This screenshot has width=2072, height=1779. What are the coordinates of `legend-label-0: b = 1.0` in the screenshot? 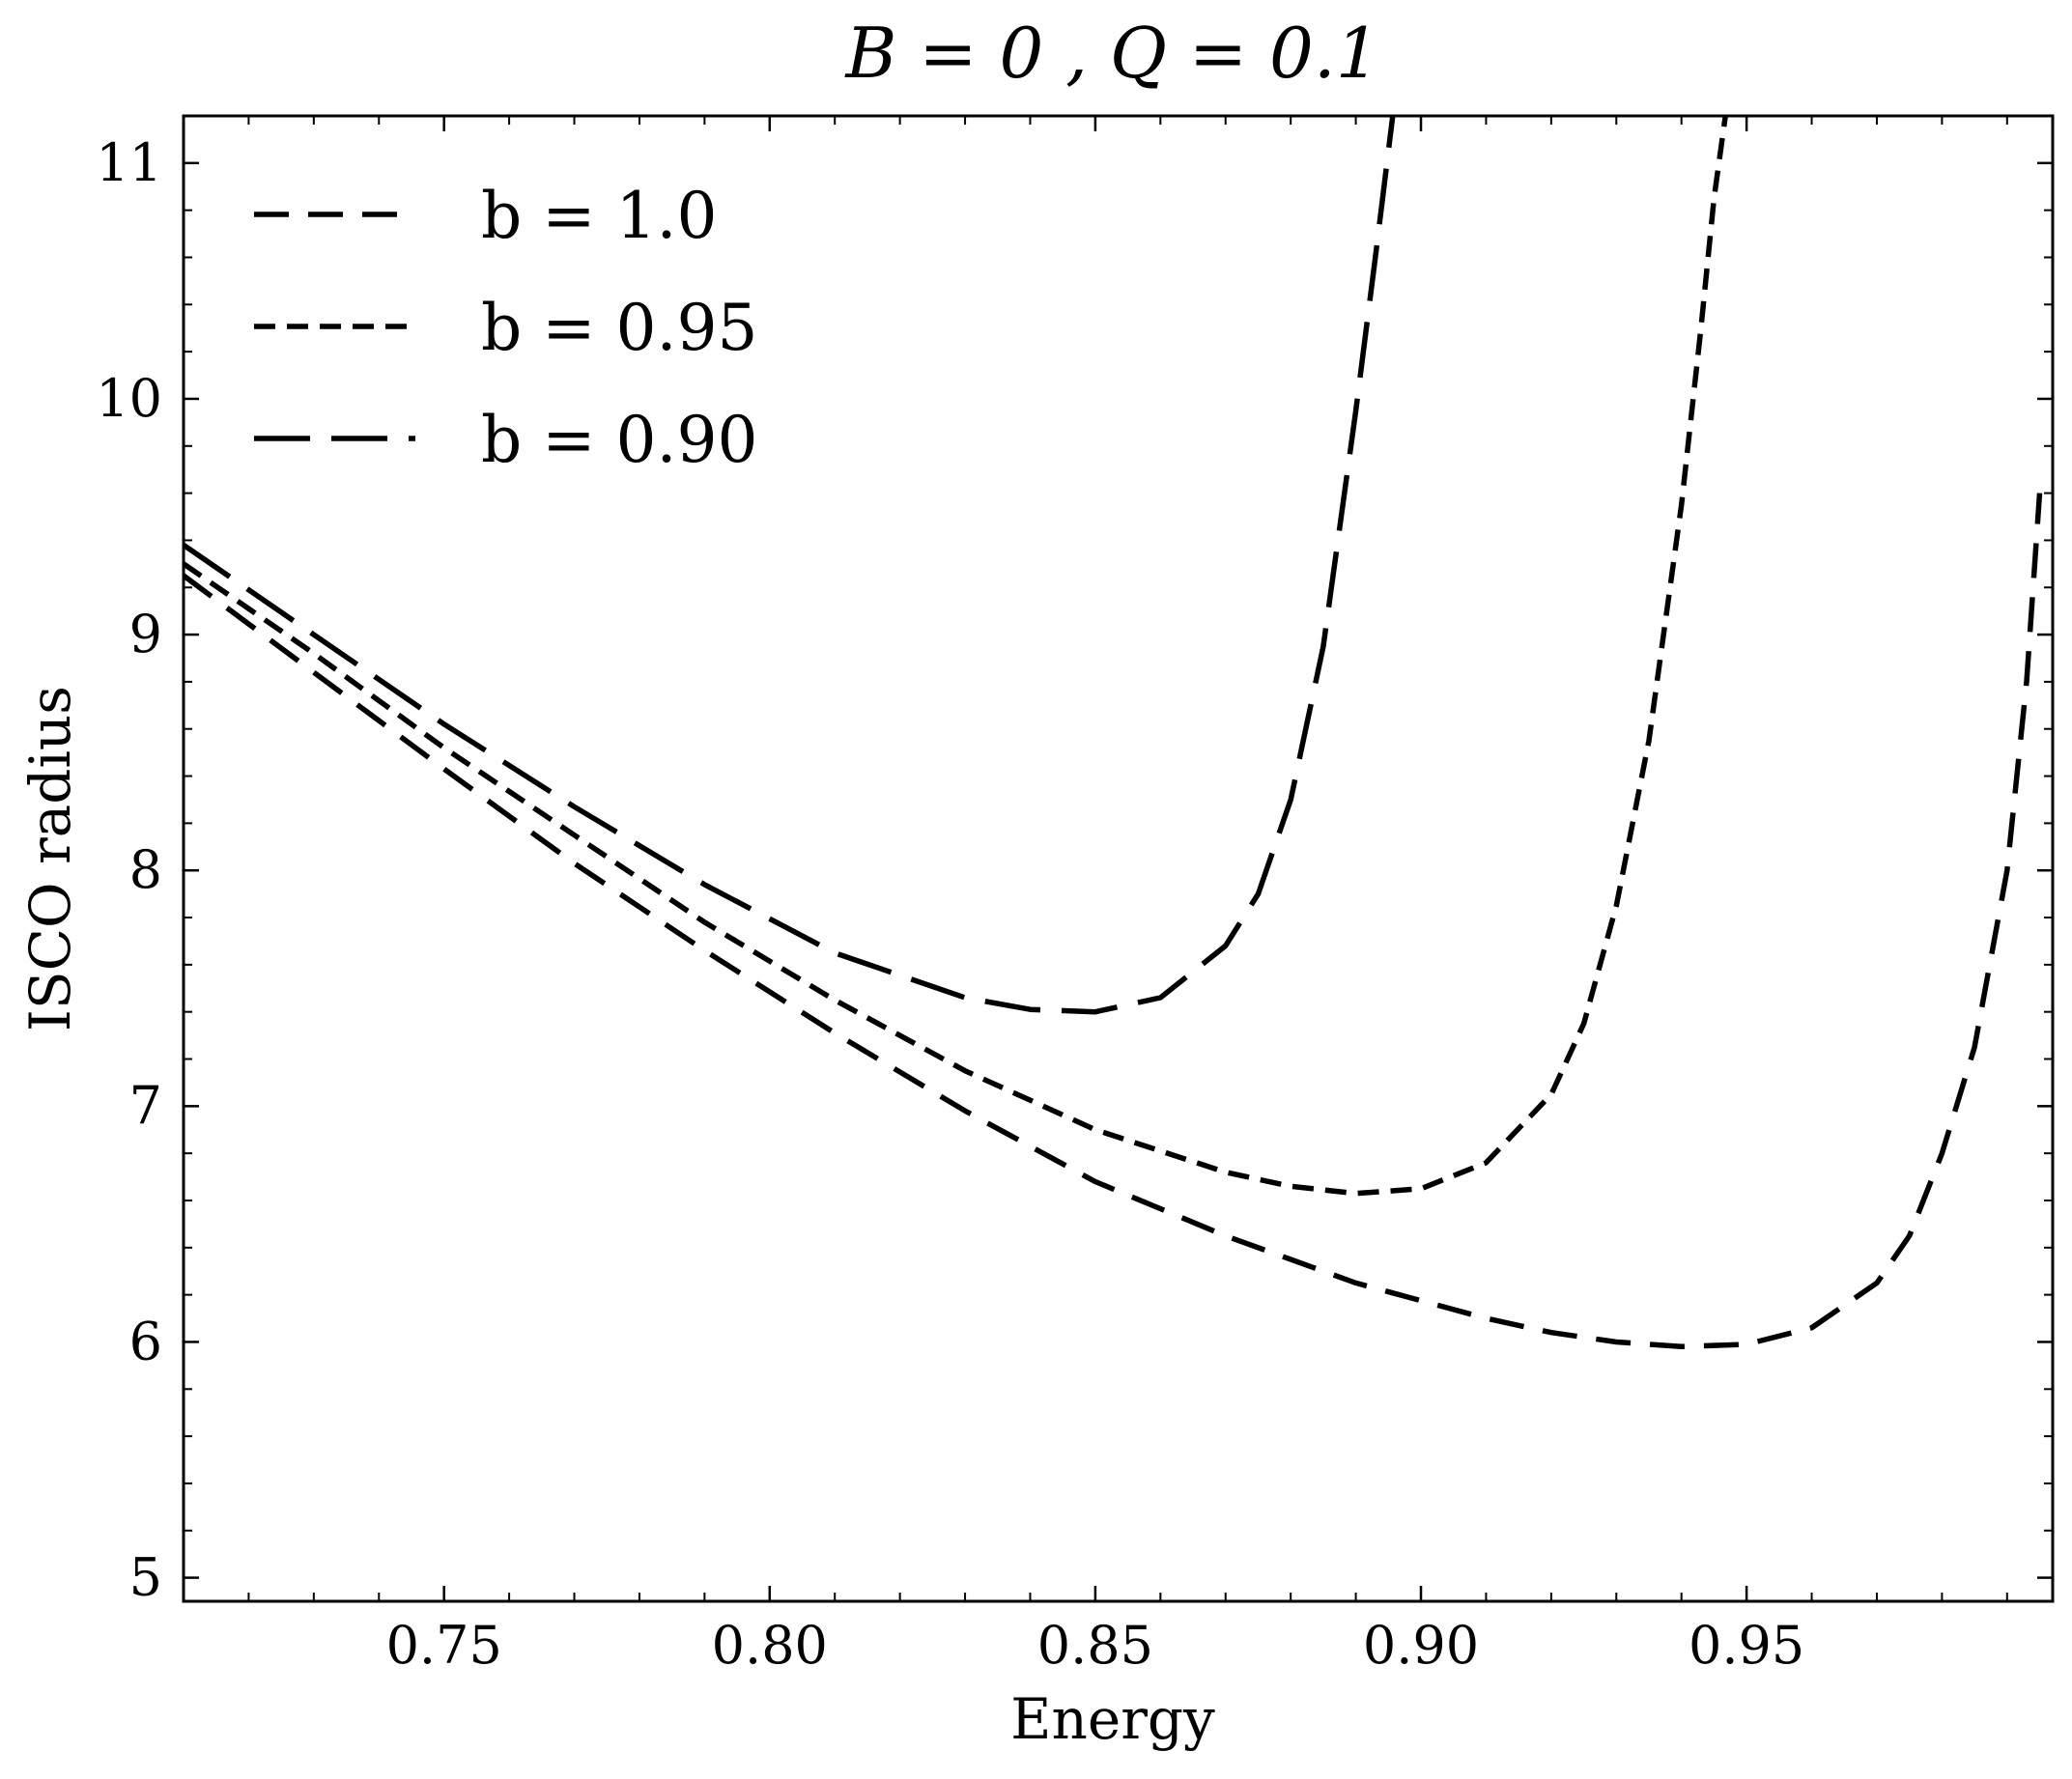 It's located at (599, 216).